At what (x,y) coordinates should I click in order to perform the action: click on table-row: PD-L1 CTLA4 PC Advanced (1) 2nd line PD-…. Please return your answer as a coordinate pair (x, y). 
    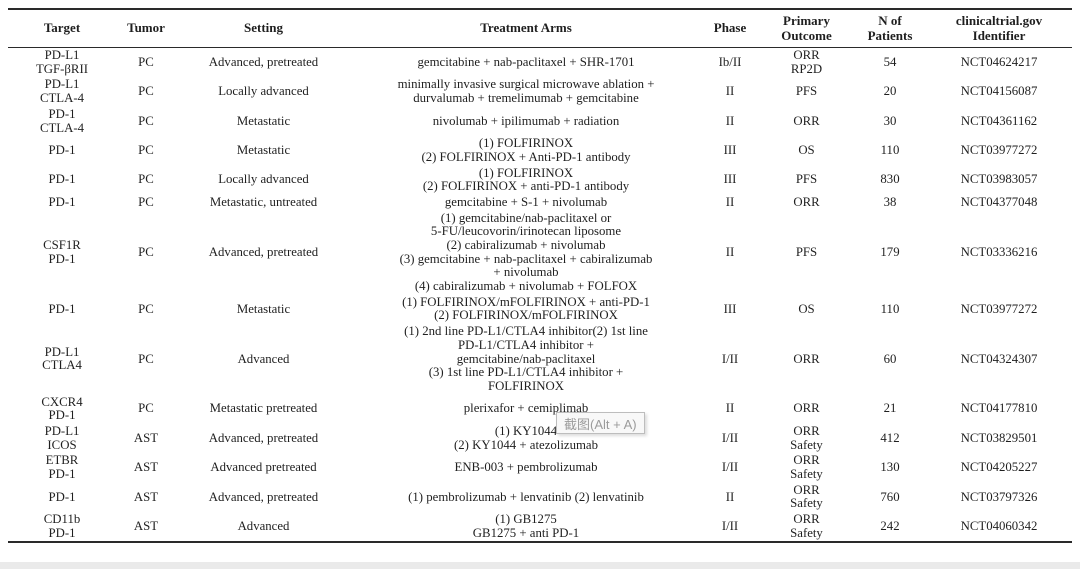
    Looking at the image, I should click on (540, 359).